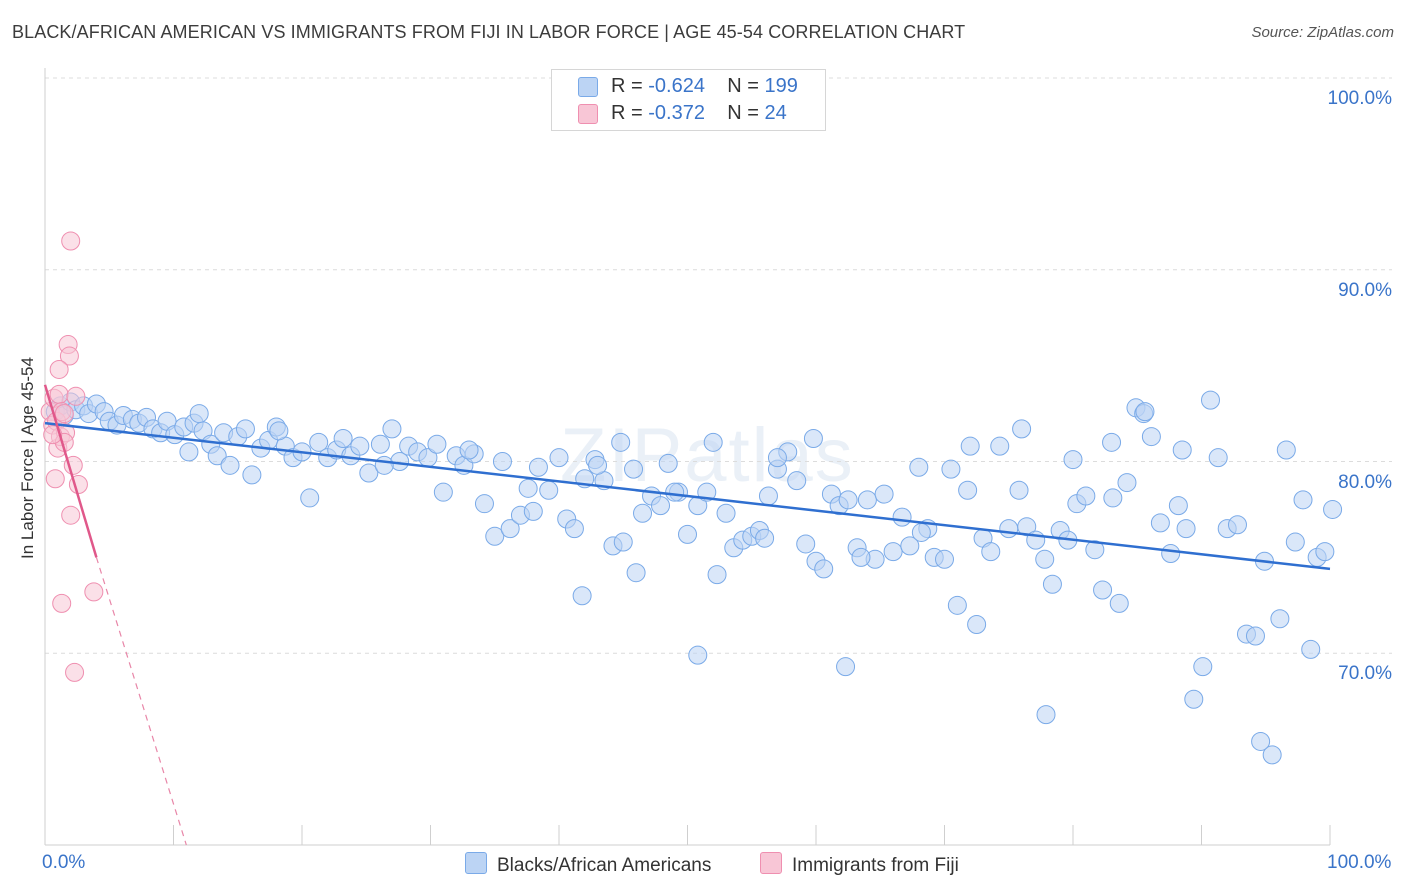  What do you see at coordinates (775, 113) in the screenshot?
I see `legend-n-value: 24` at bounding box center [775, 113].